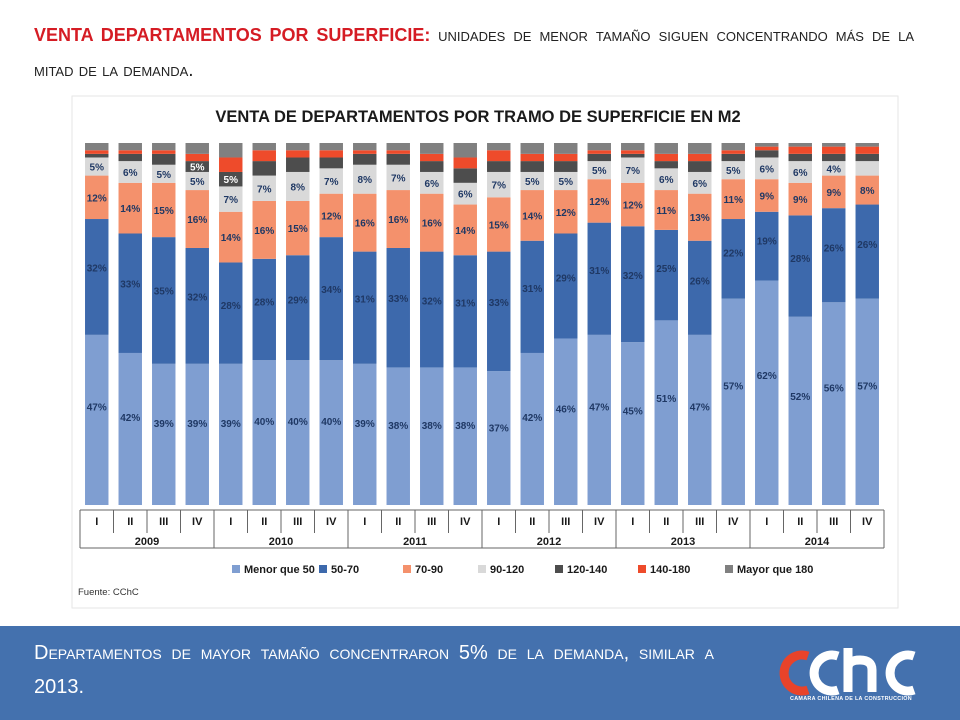  I want to click on data-label: 26%, so click(834, 249).